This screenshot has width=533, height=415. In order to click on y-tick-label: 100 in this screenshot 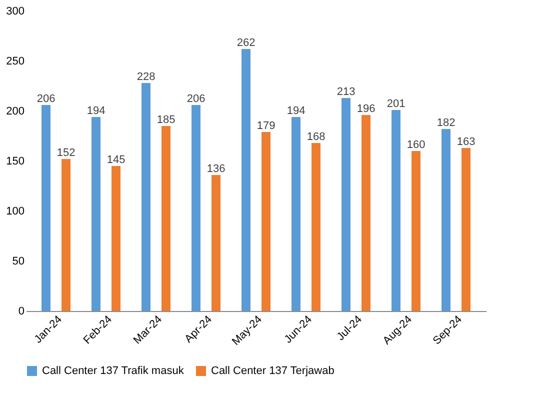, I will do `click(15, 212)`.